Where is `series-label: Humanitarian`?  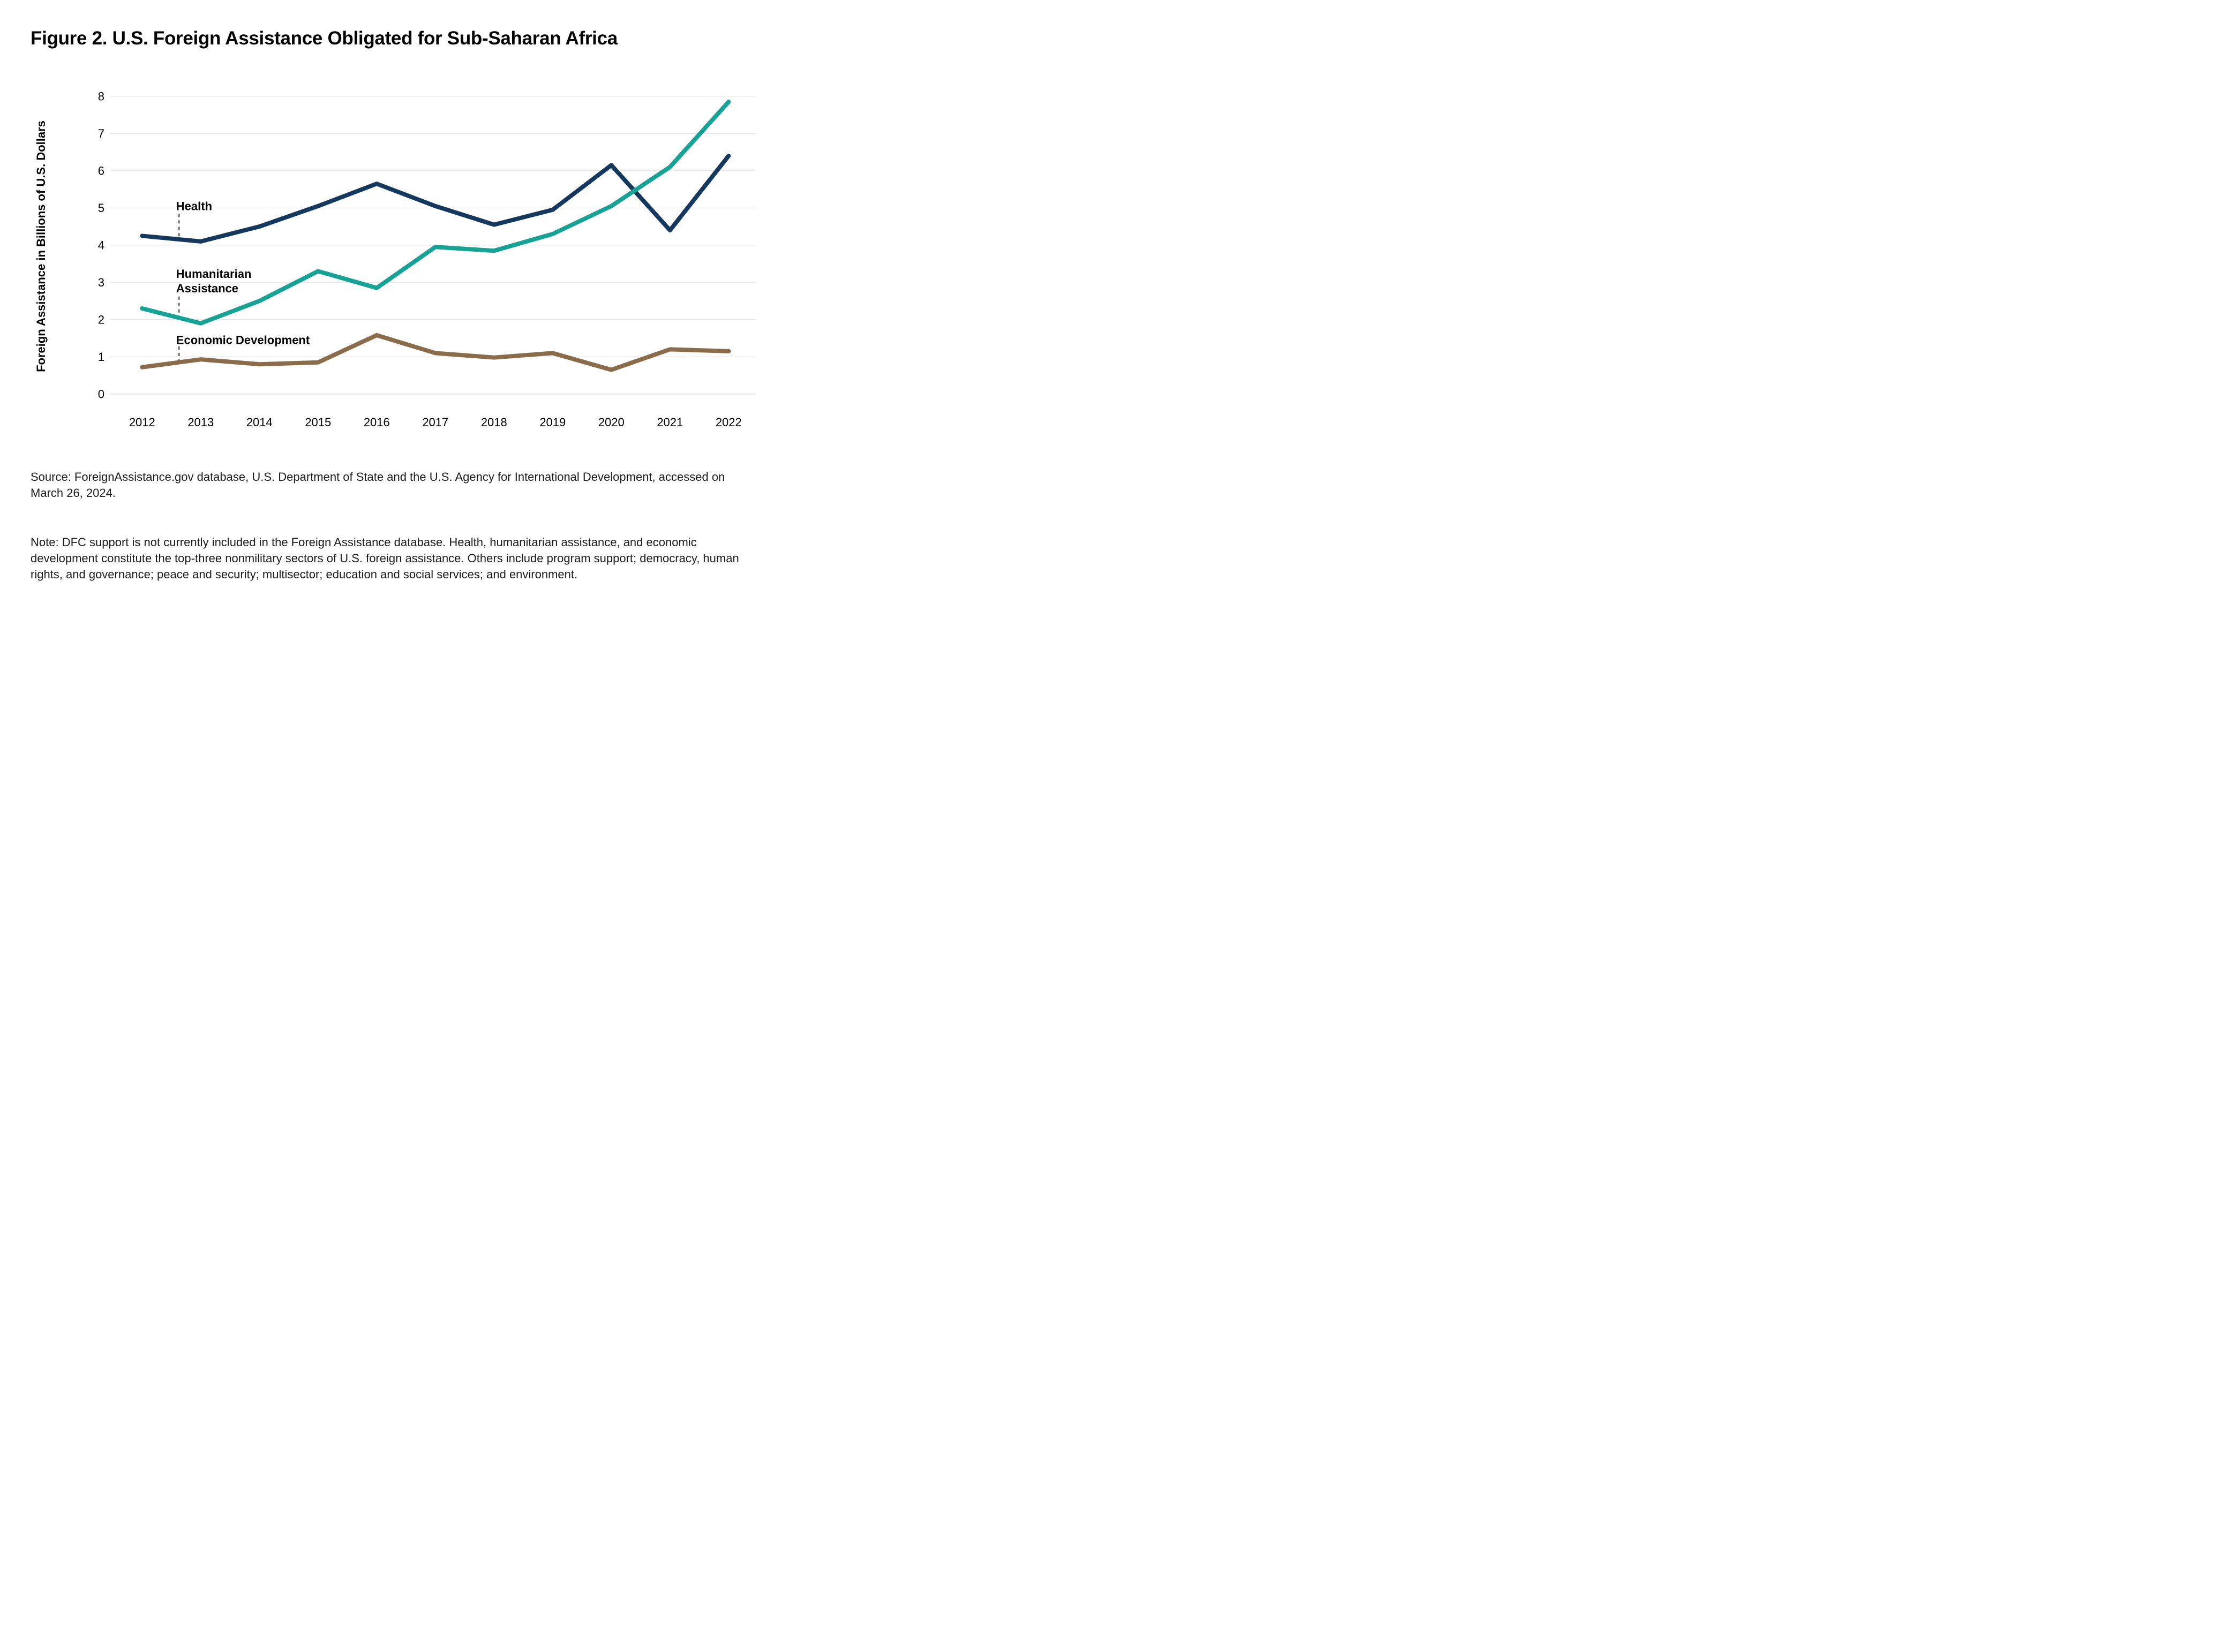
series-label: Humanitarian is located at coordinates (214, 274).